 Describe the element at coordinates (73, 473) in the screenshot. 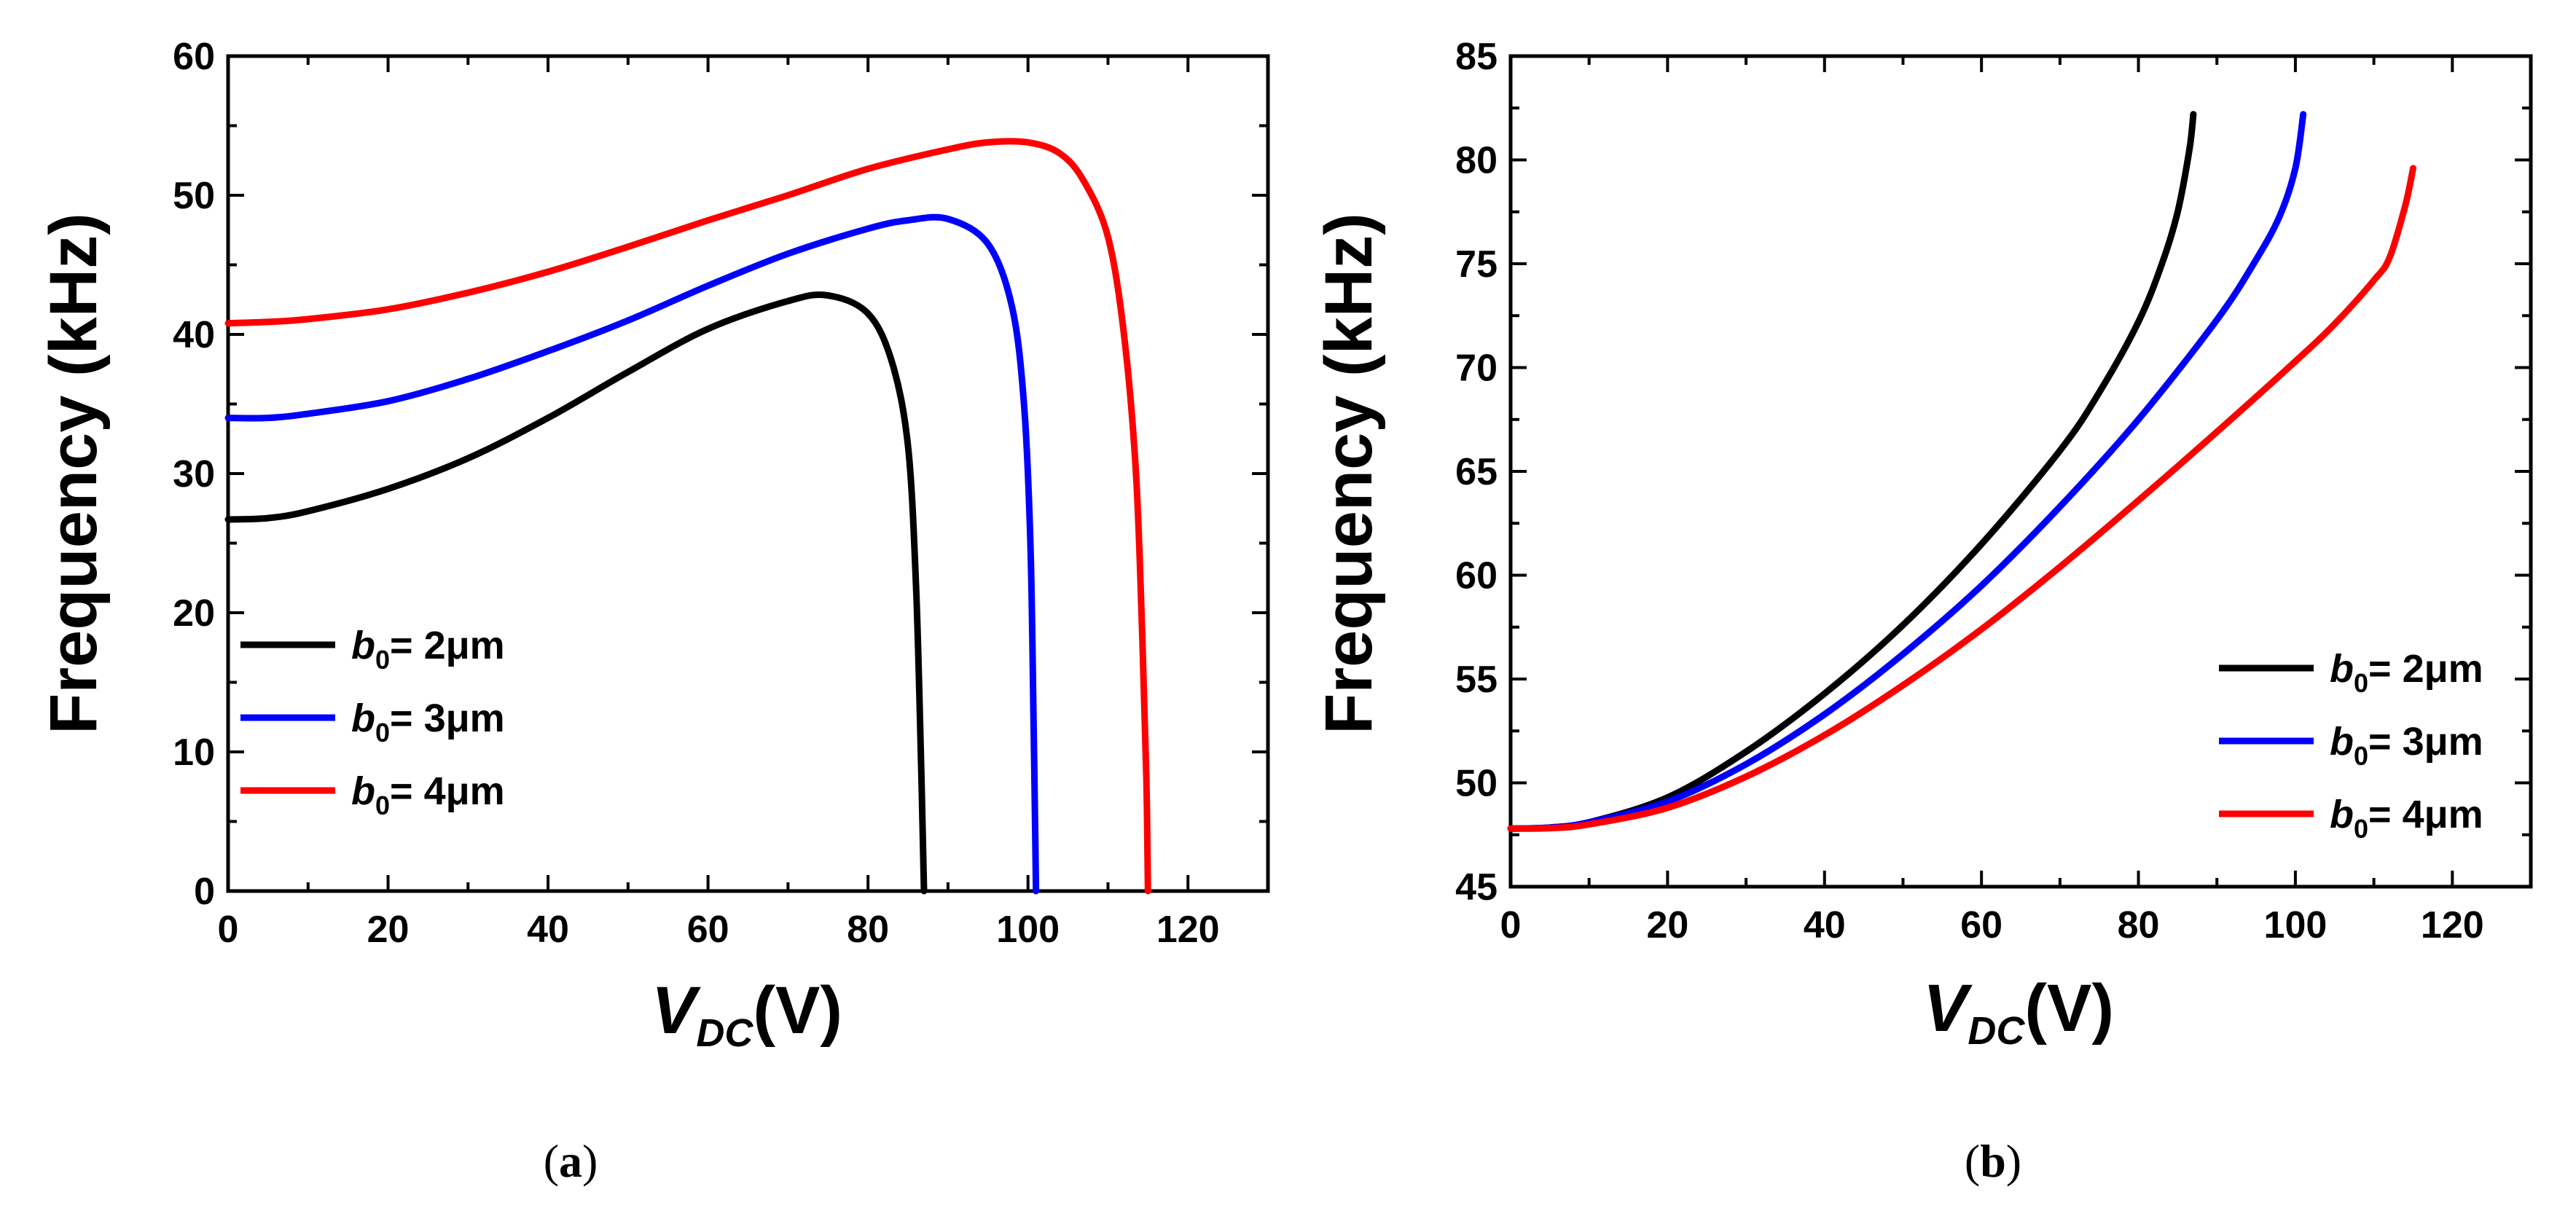

I see `y-axis-label-a: Frequency (kHz)` at that location.